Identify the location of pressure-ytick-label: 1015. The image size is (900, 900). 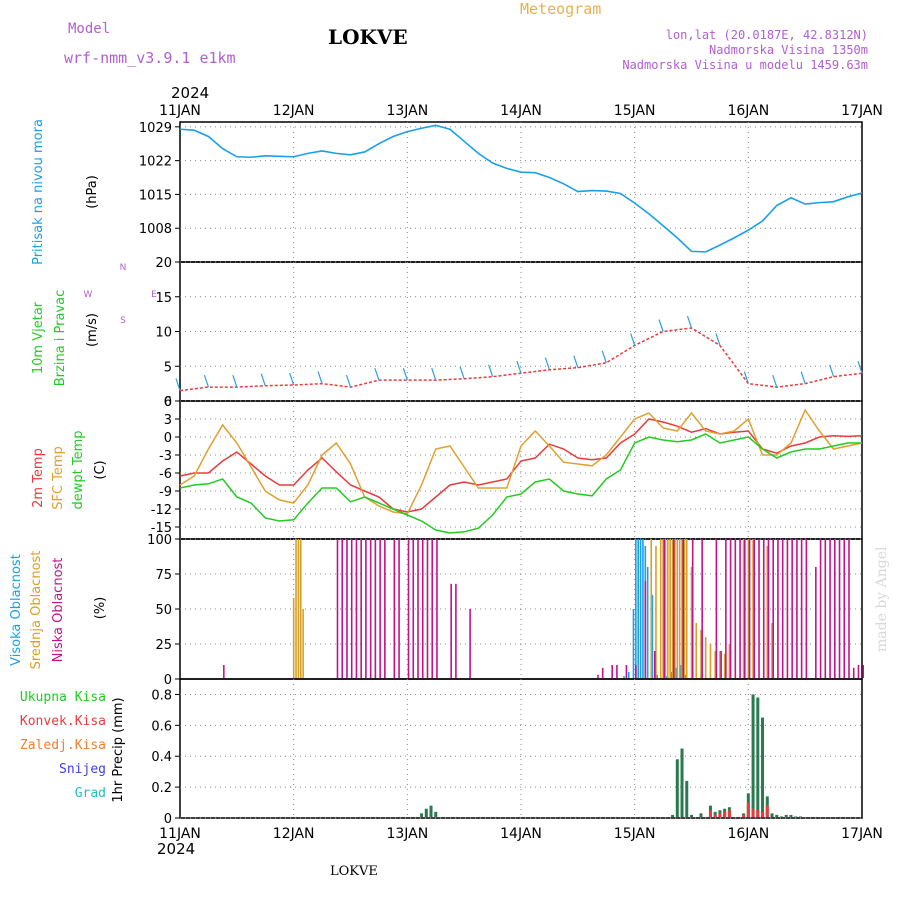
(155, 195).